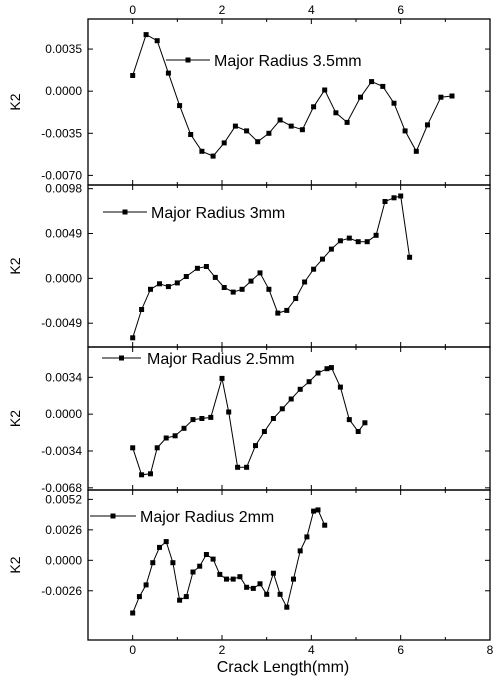  What do you see at coordinates (61, 451) in the screenshot?
I see `y-tick-label: -0.0034` at bounding box center [61, 451].